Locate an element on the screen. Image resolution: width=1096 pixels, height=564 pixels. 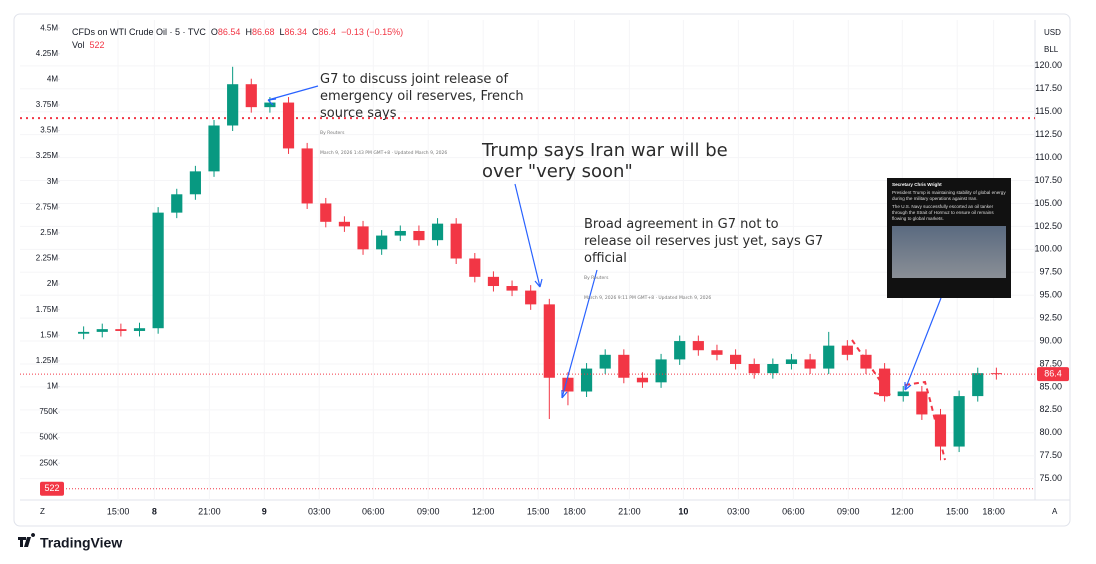
y2-tick-label: 4.25M is located at coordinates (47, 53).